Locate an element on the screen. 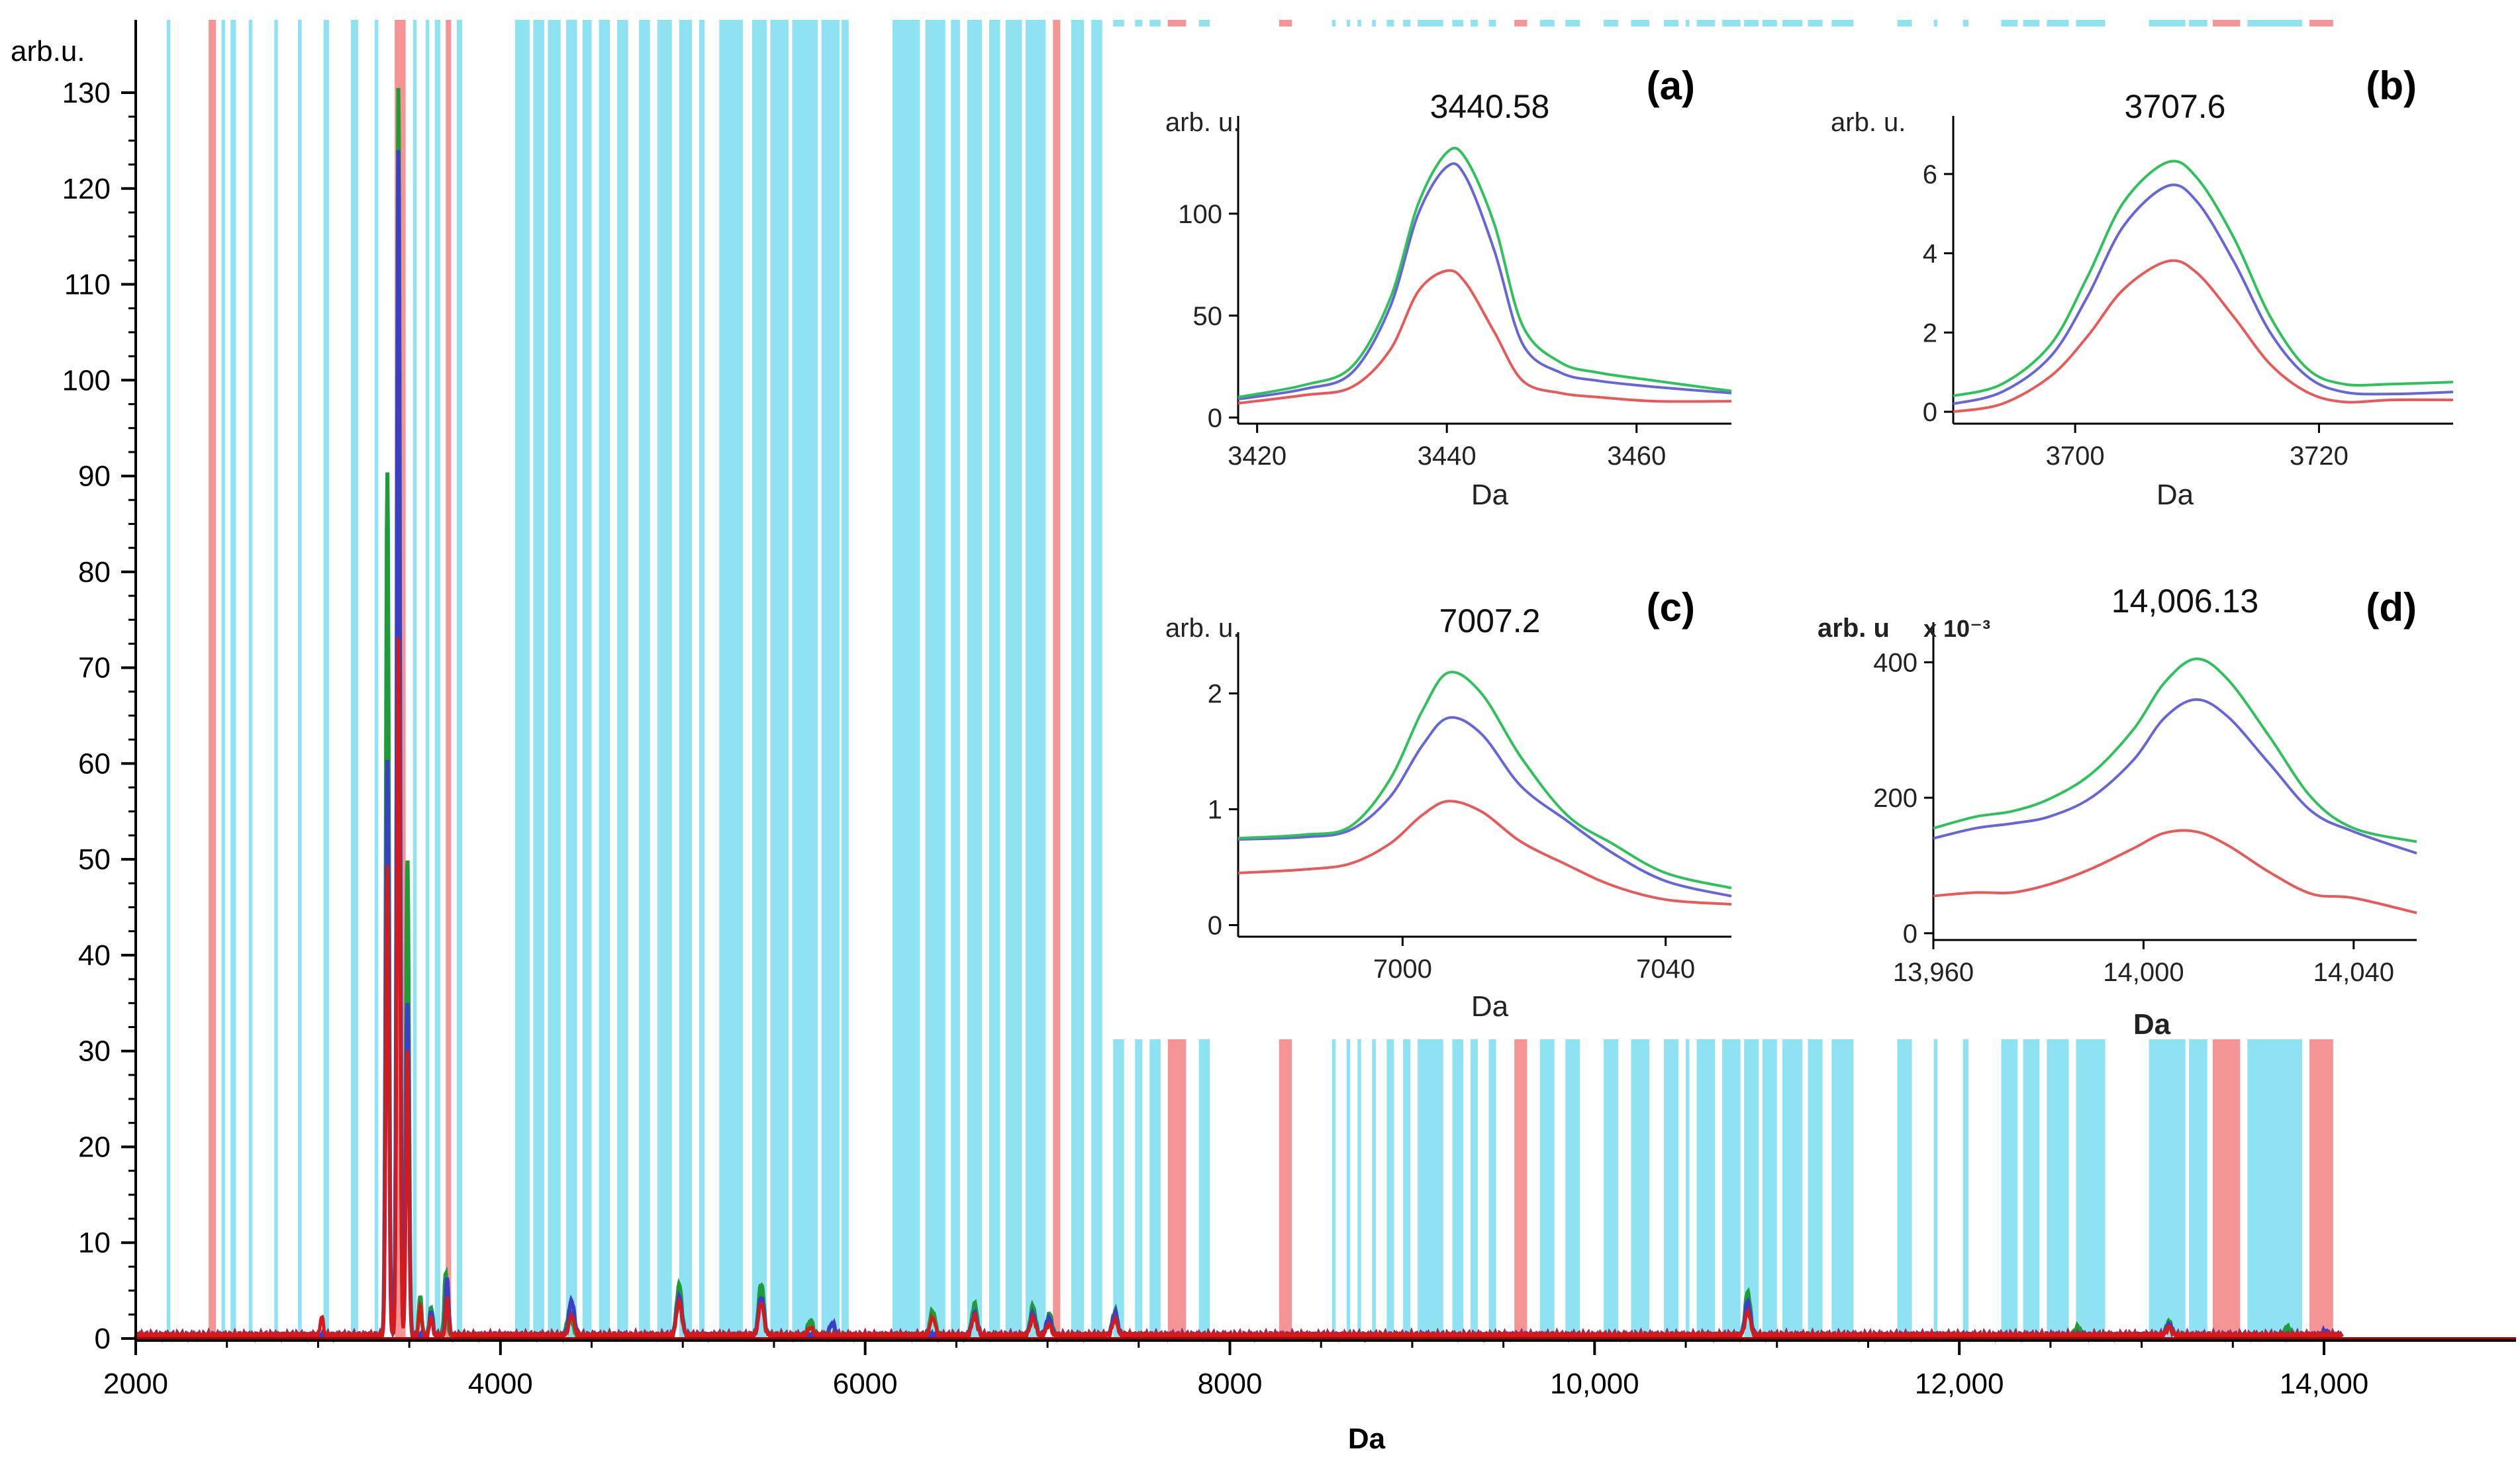  main-y-tick-label: 70 is located at coordinates (94, 668).